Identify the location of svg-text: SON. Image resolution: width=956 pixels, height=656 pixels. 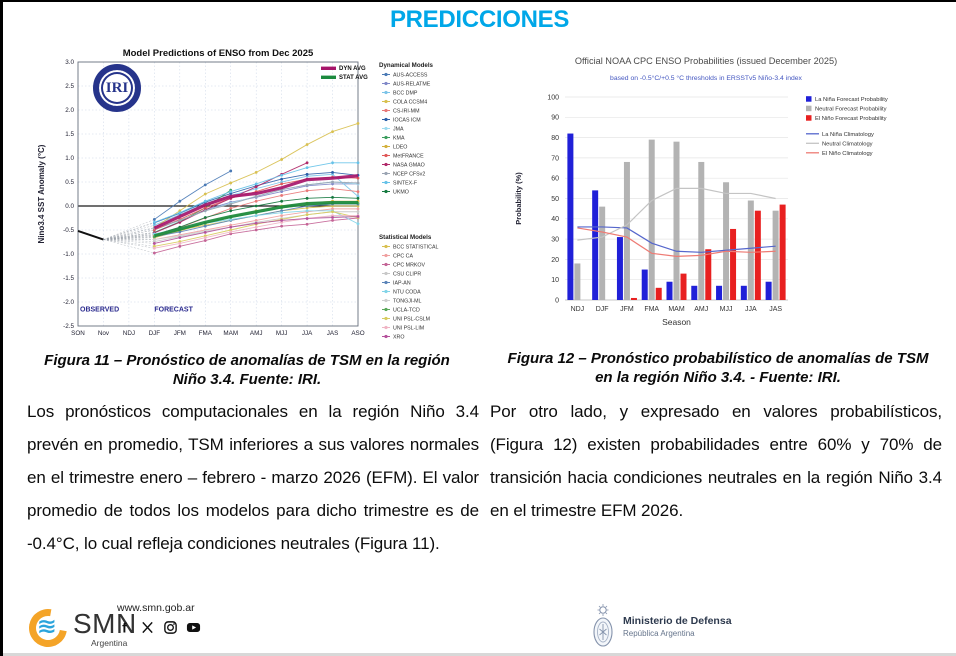
(78, 333).